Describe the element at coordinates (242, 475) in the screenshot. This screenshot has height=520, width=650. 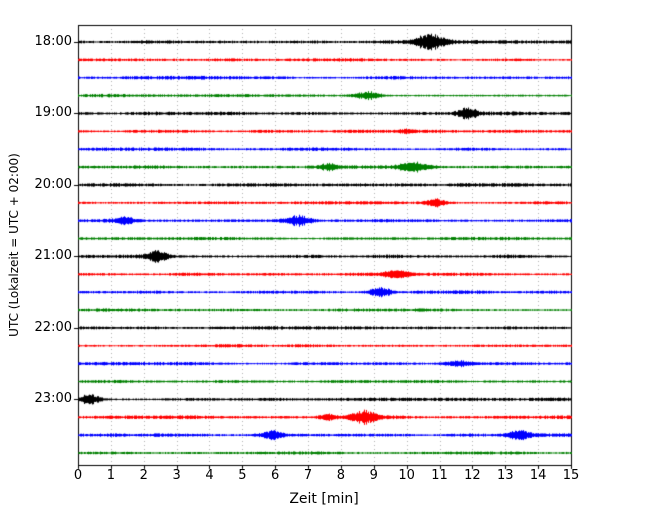
I see `x-tick-label: 5` at that location.